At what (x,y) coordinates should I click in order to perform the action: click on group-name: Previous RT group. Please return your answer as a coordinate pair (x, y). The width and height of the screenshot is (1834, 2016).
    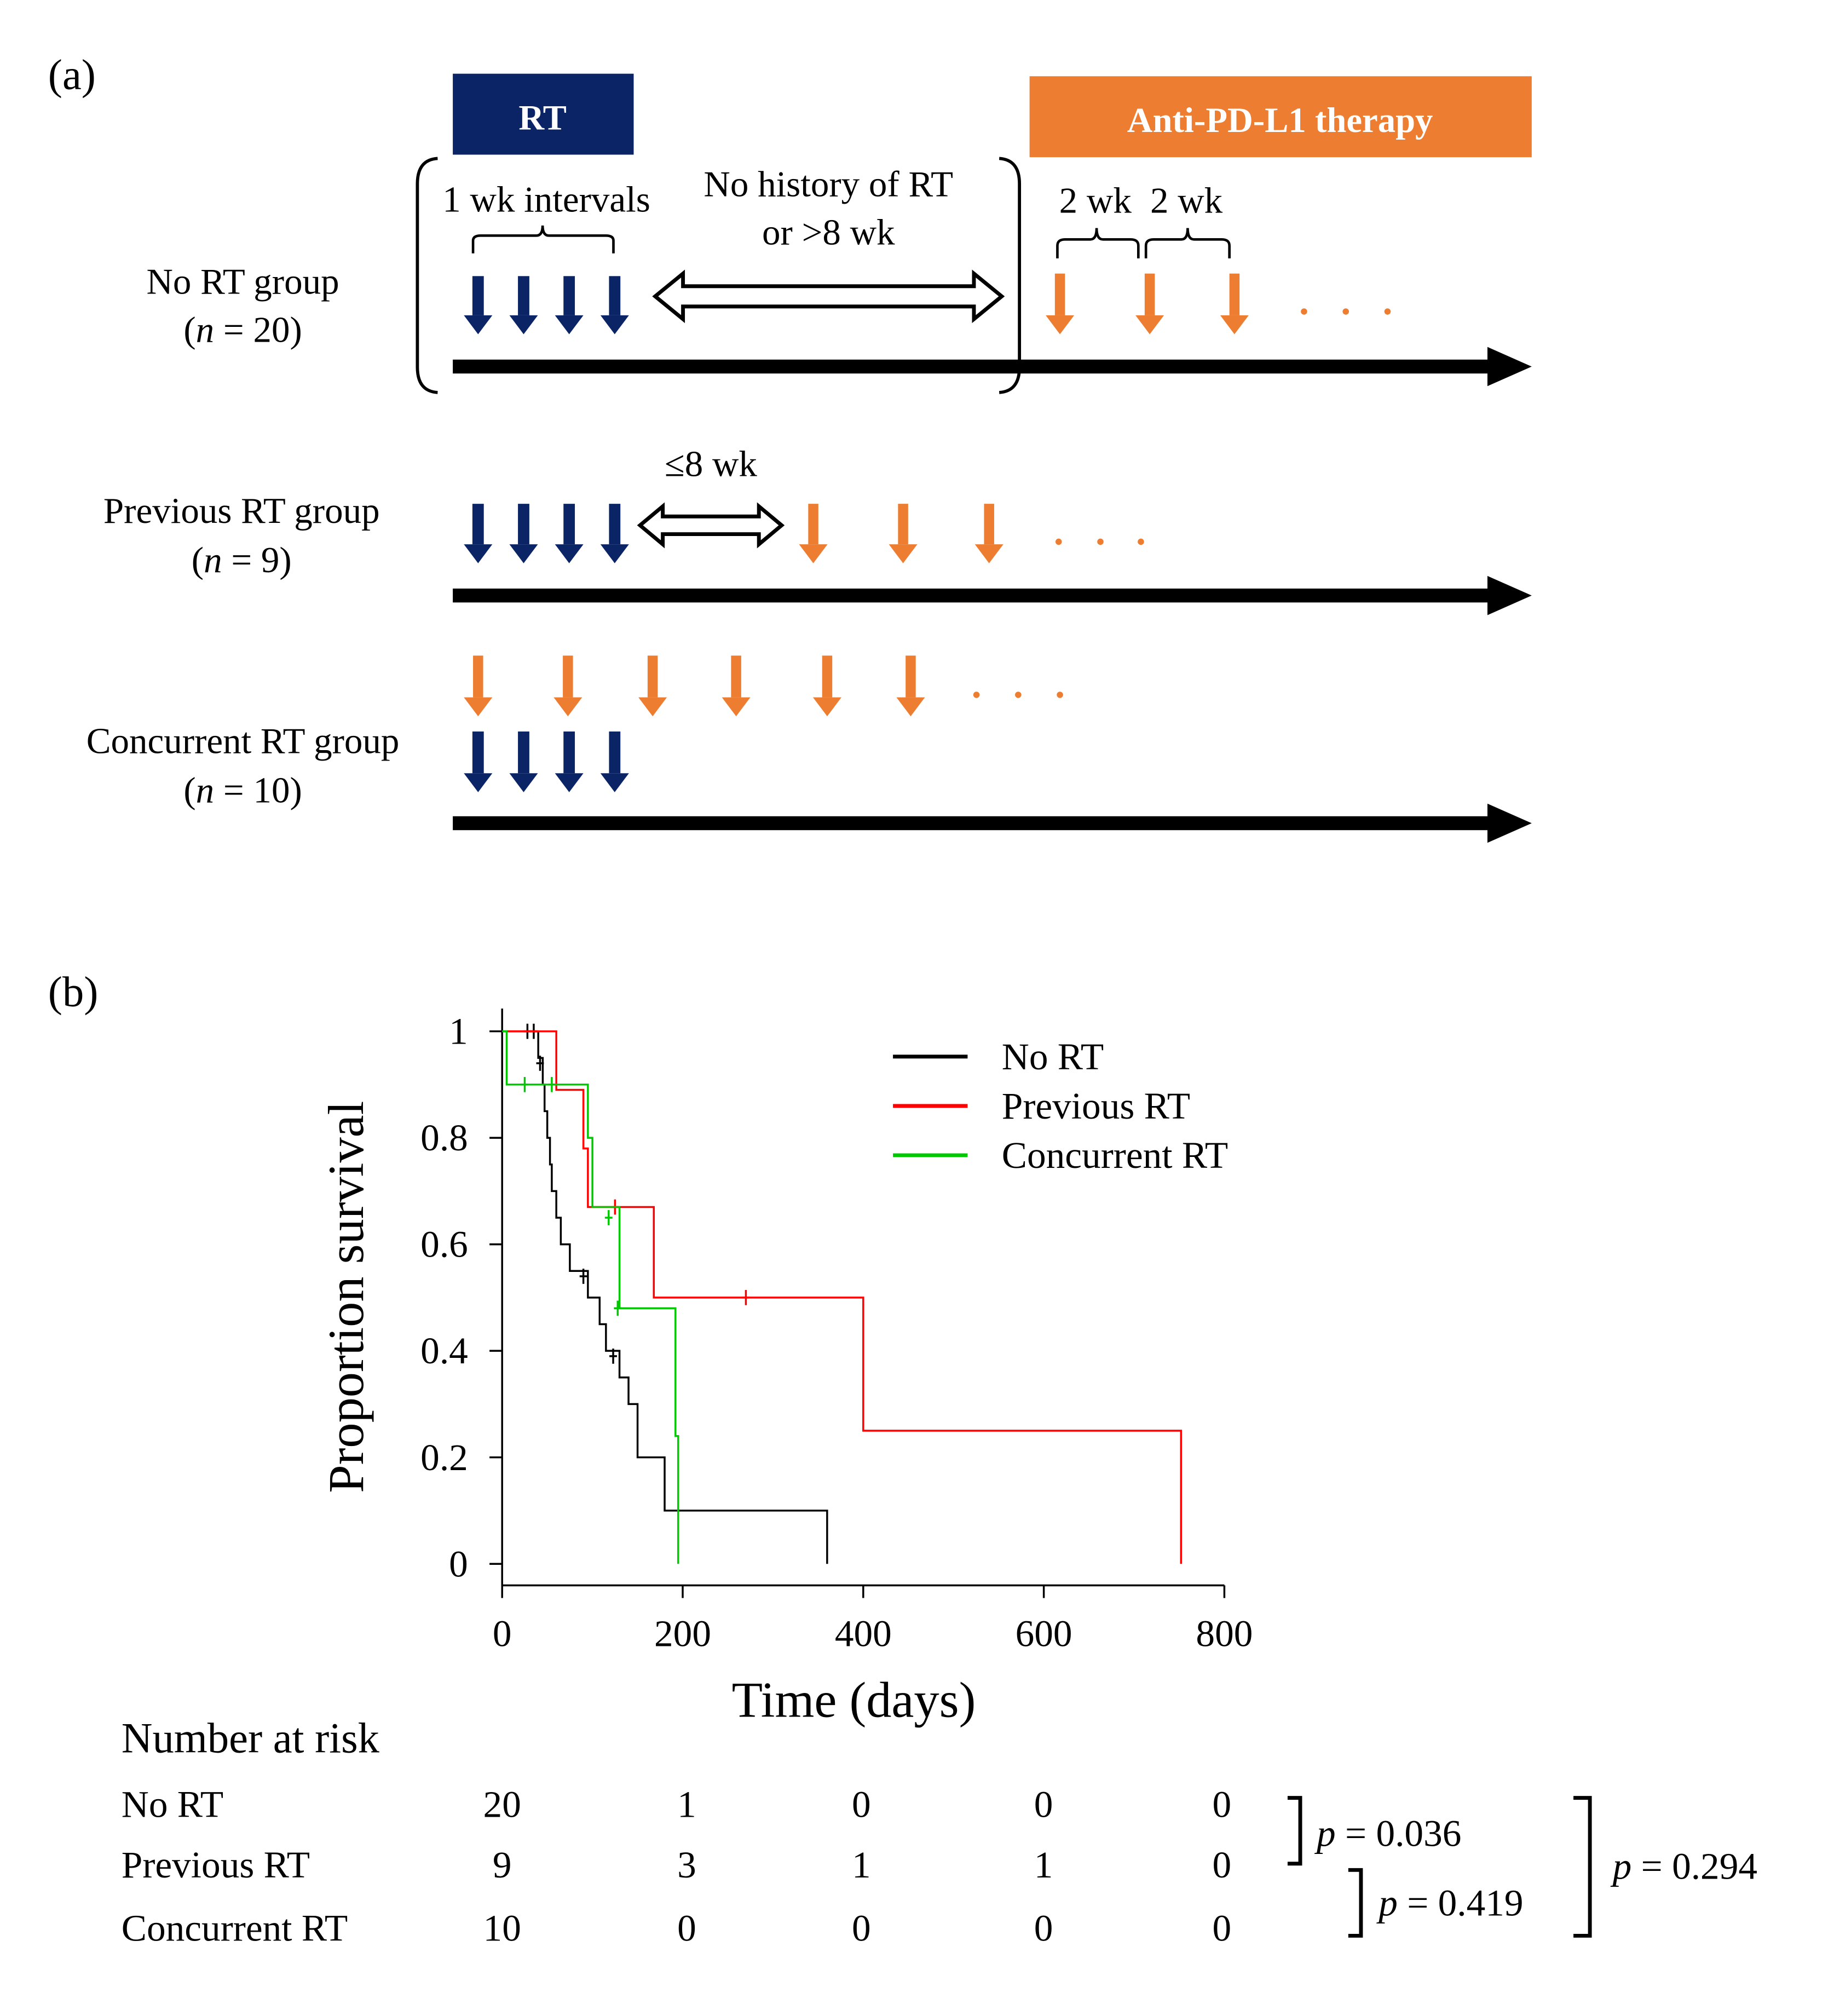
    Looking at the image, I should click on (241, 511).